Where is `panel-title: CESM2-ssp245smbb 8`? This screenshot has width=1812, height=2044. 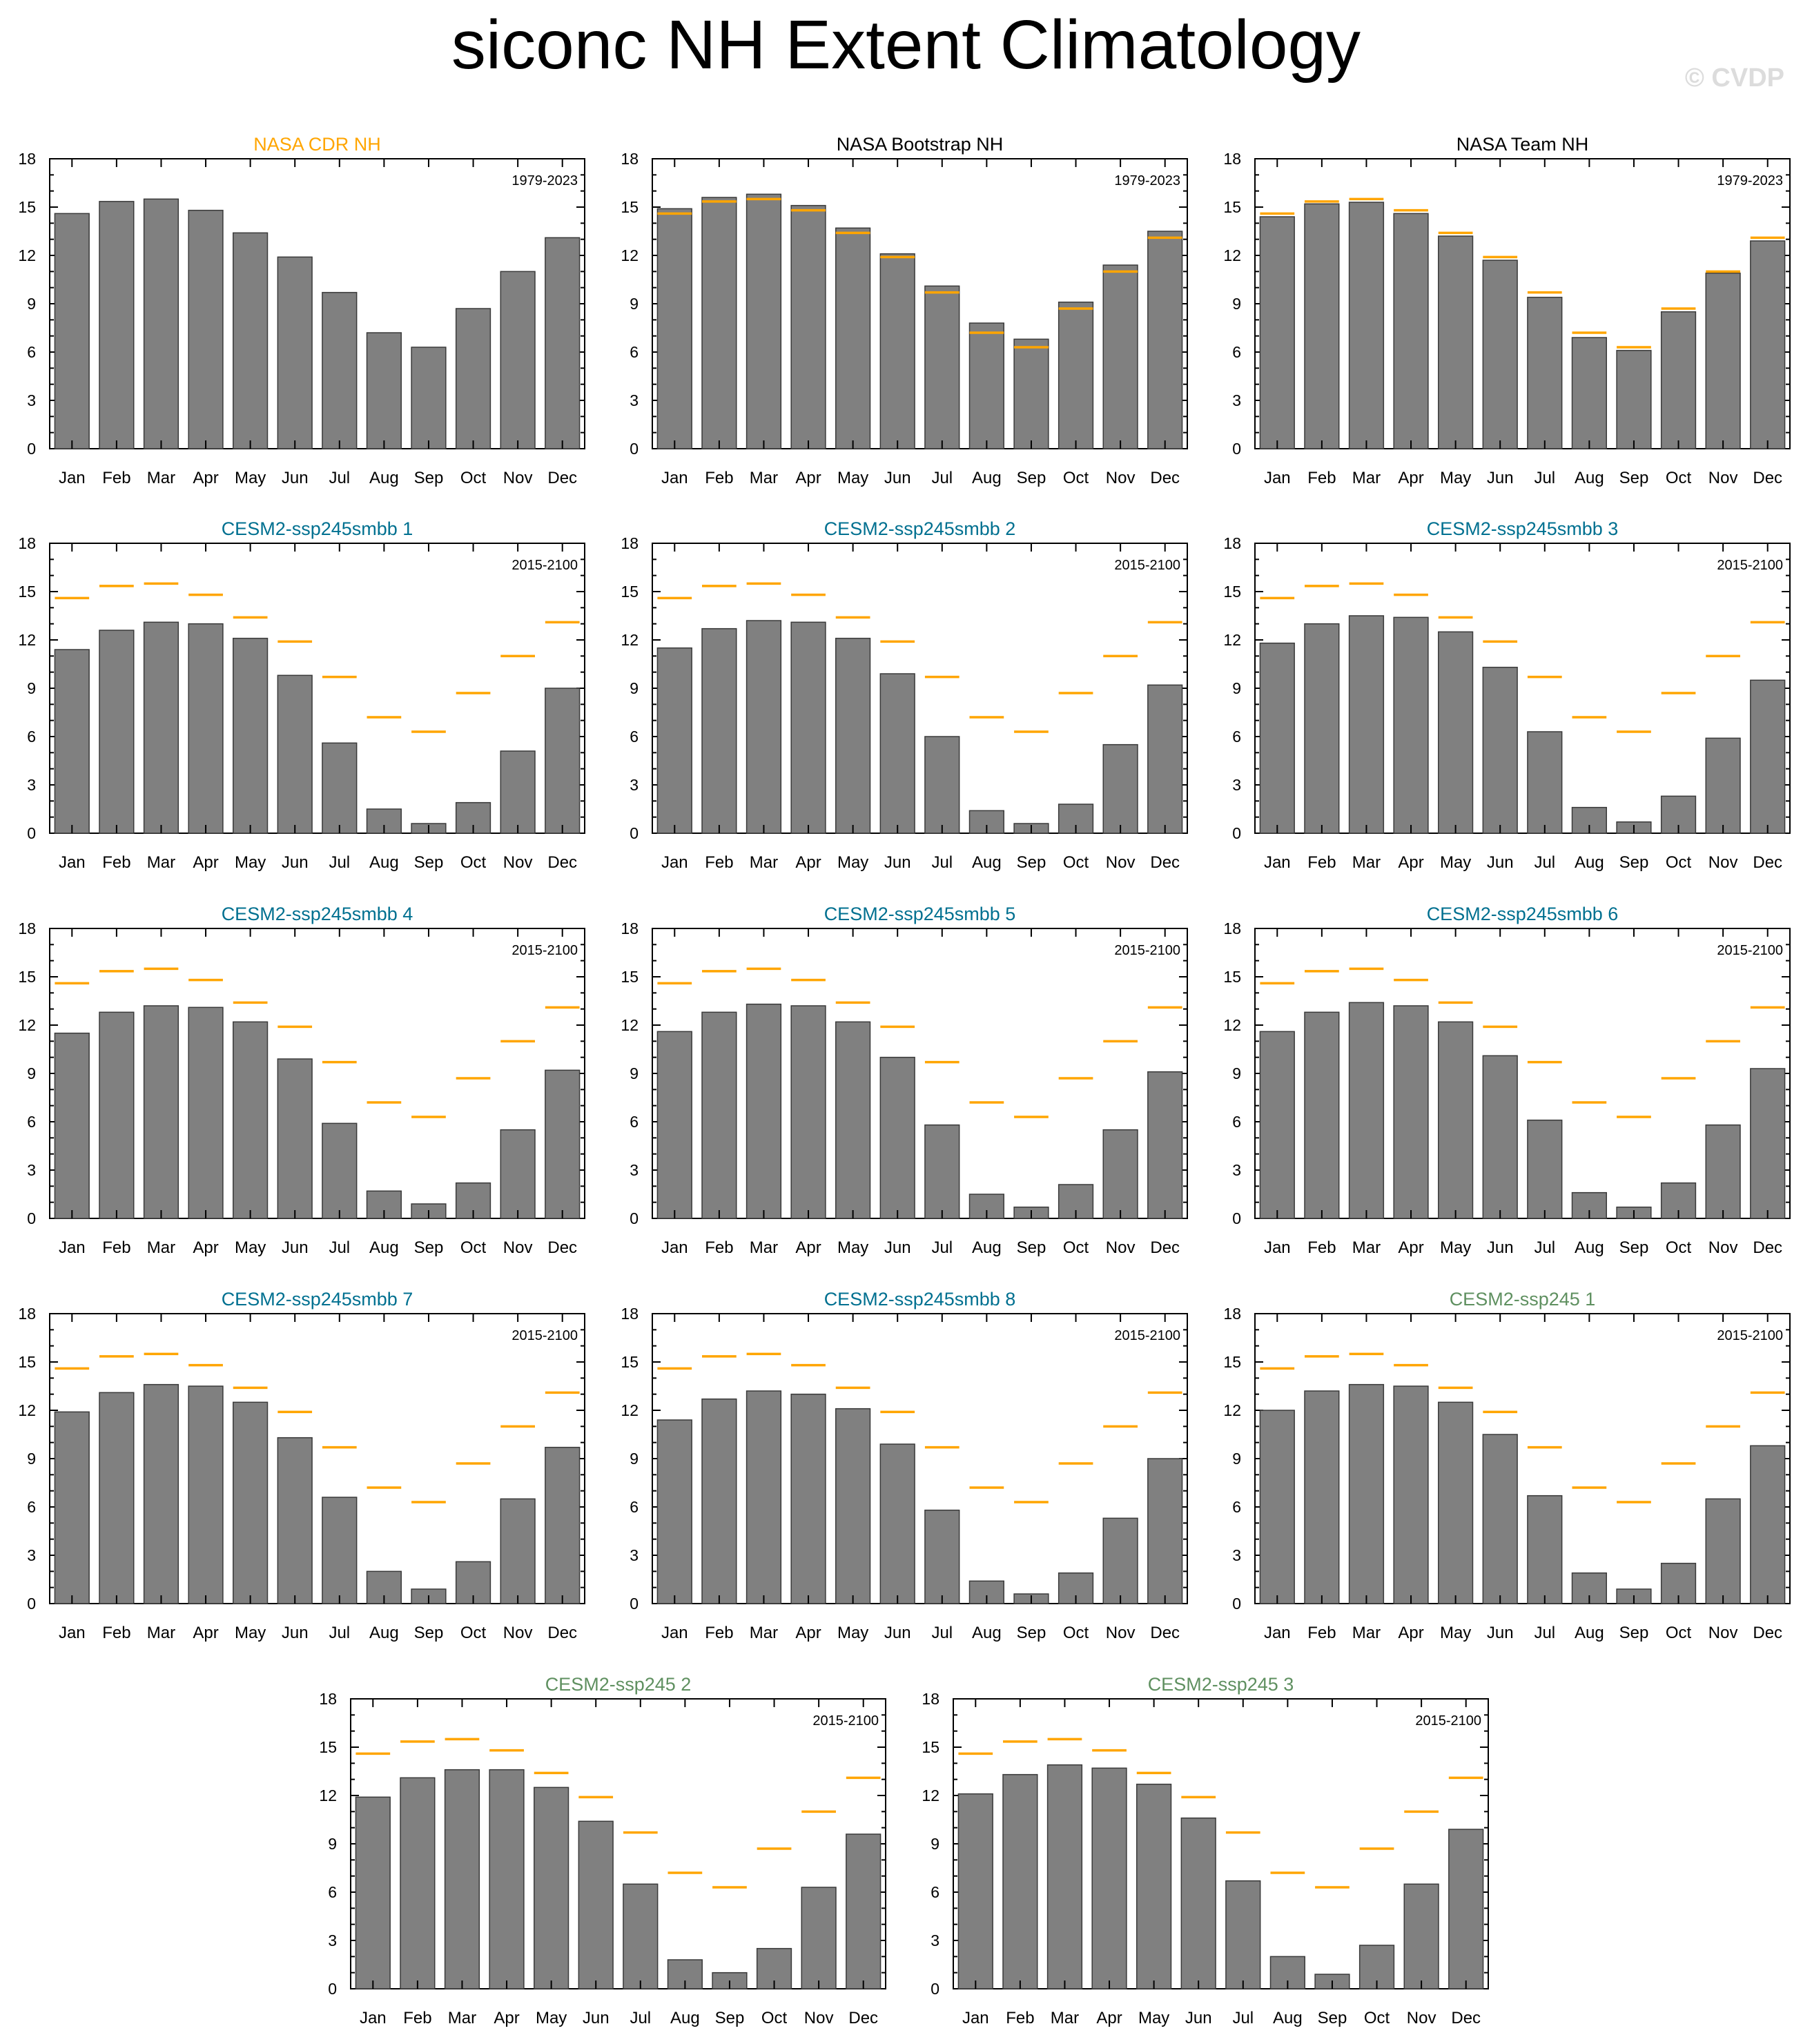 panel-title: CESM2-ssp245smbb 8 is located at coordinates (920, 1299).